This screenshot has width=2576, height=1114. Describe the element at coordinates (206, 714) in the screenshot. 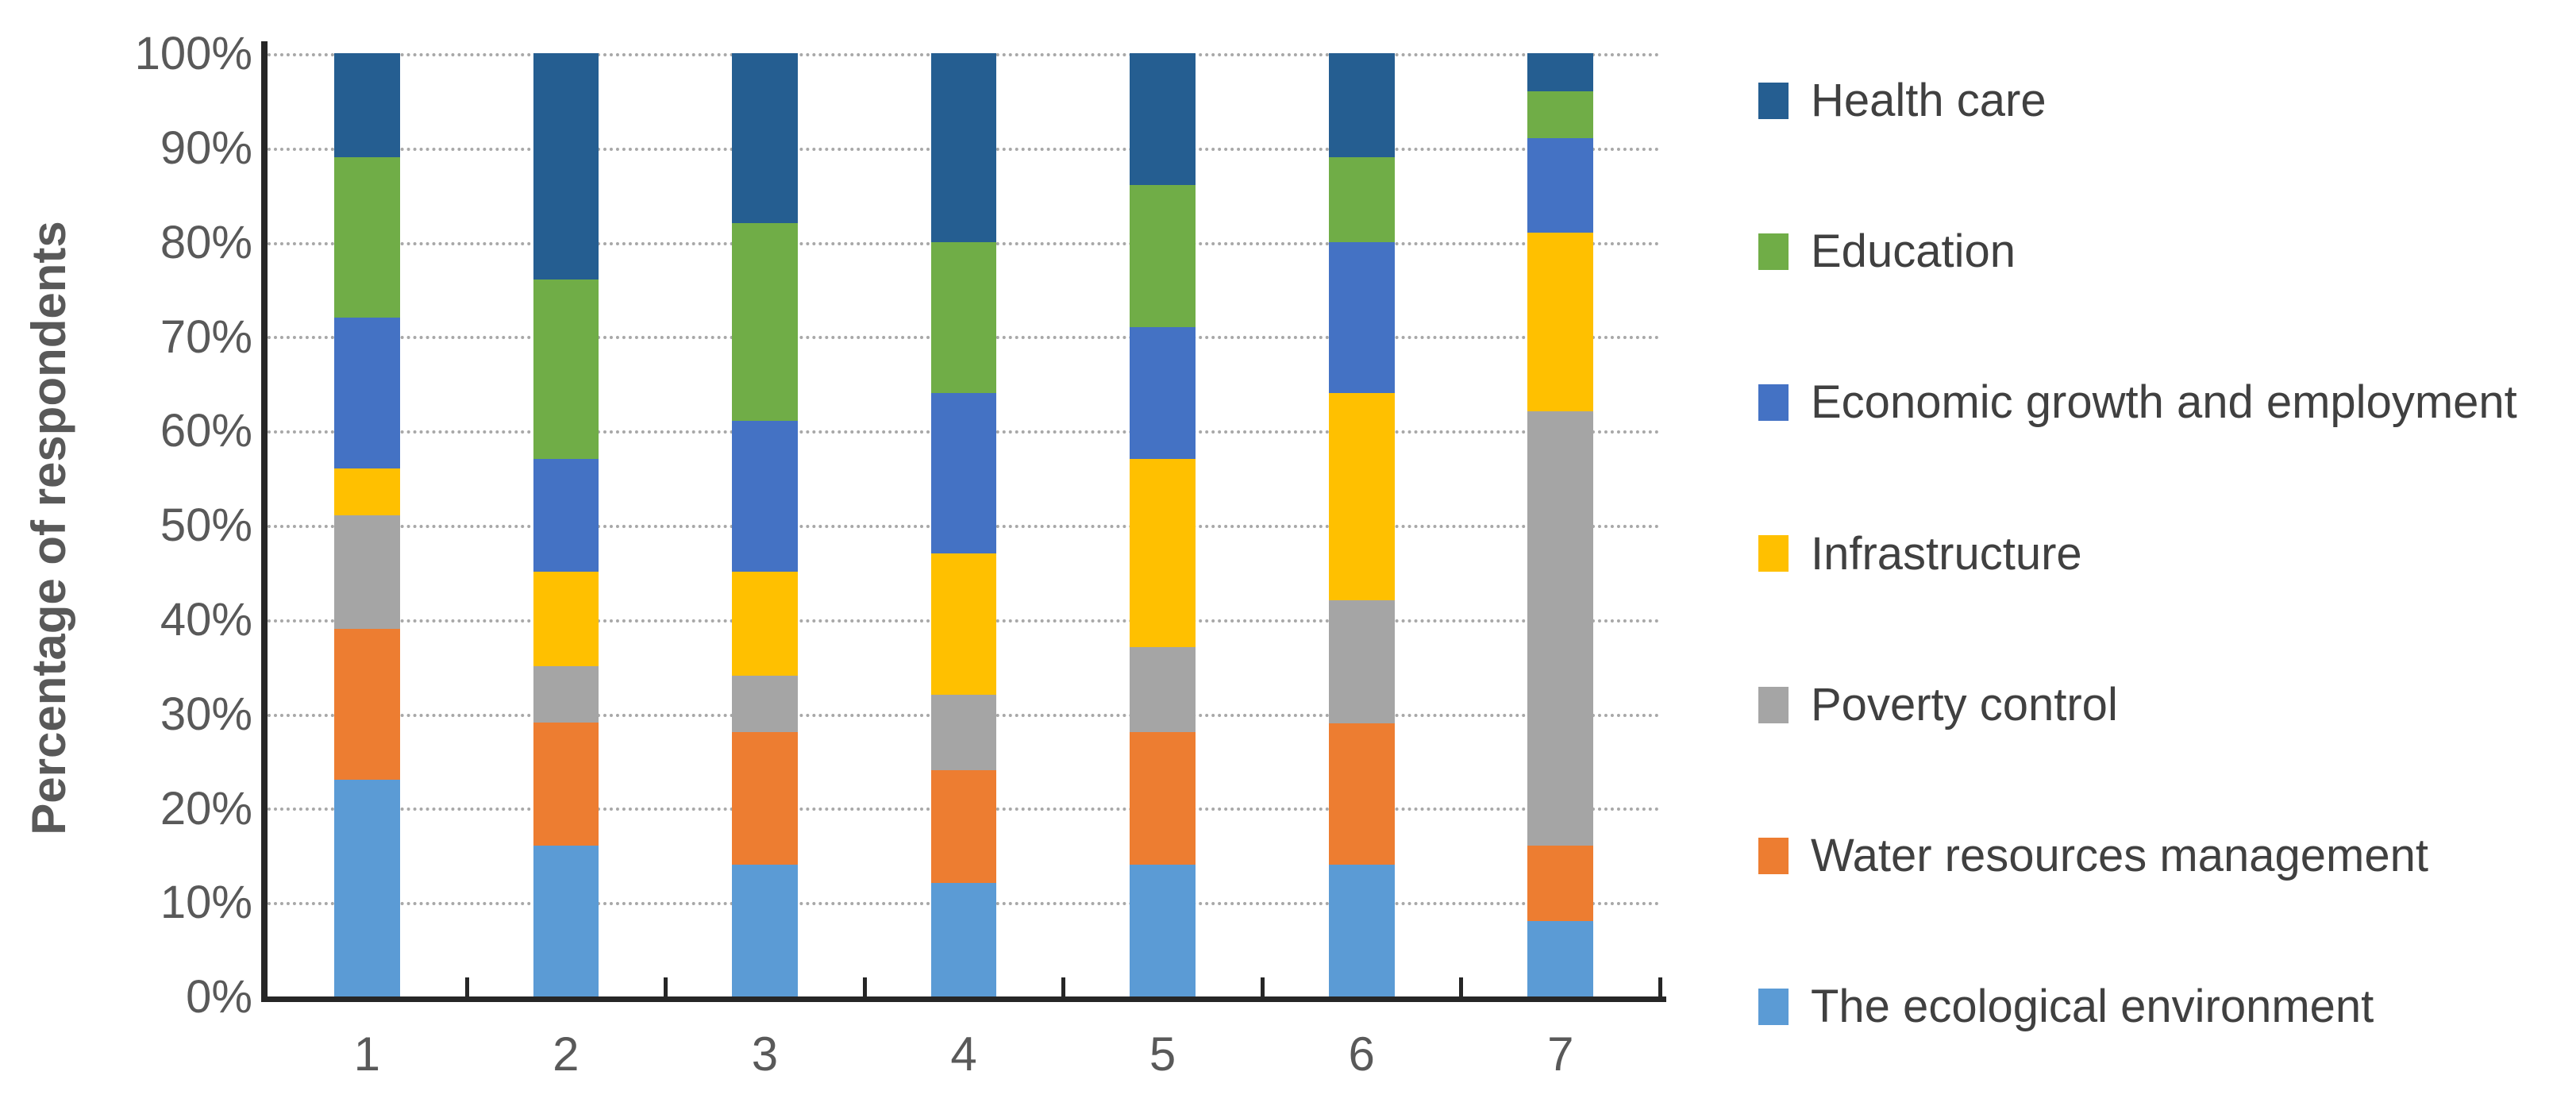

I see `y-tick-label-30: 30%` at that location.